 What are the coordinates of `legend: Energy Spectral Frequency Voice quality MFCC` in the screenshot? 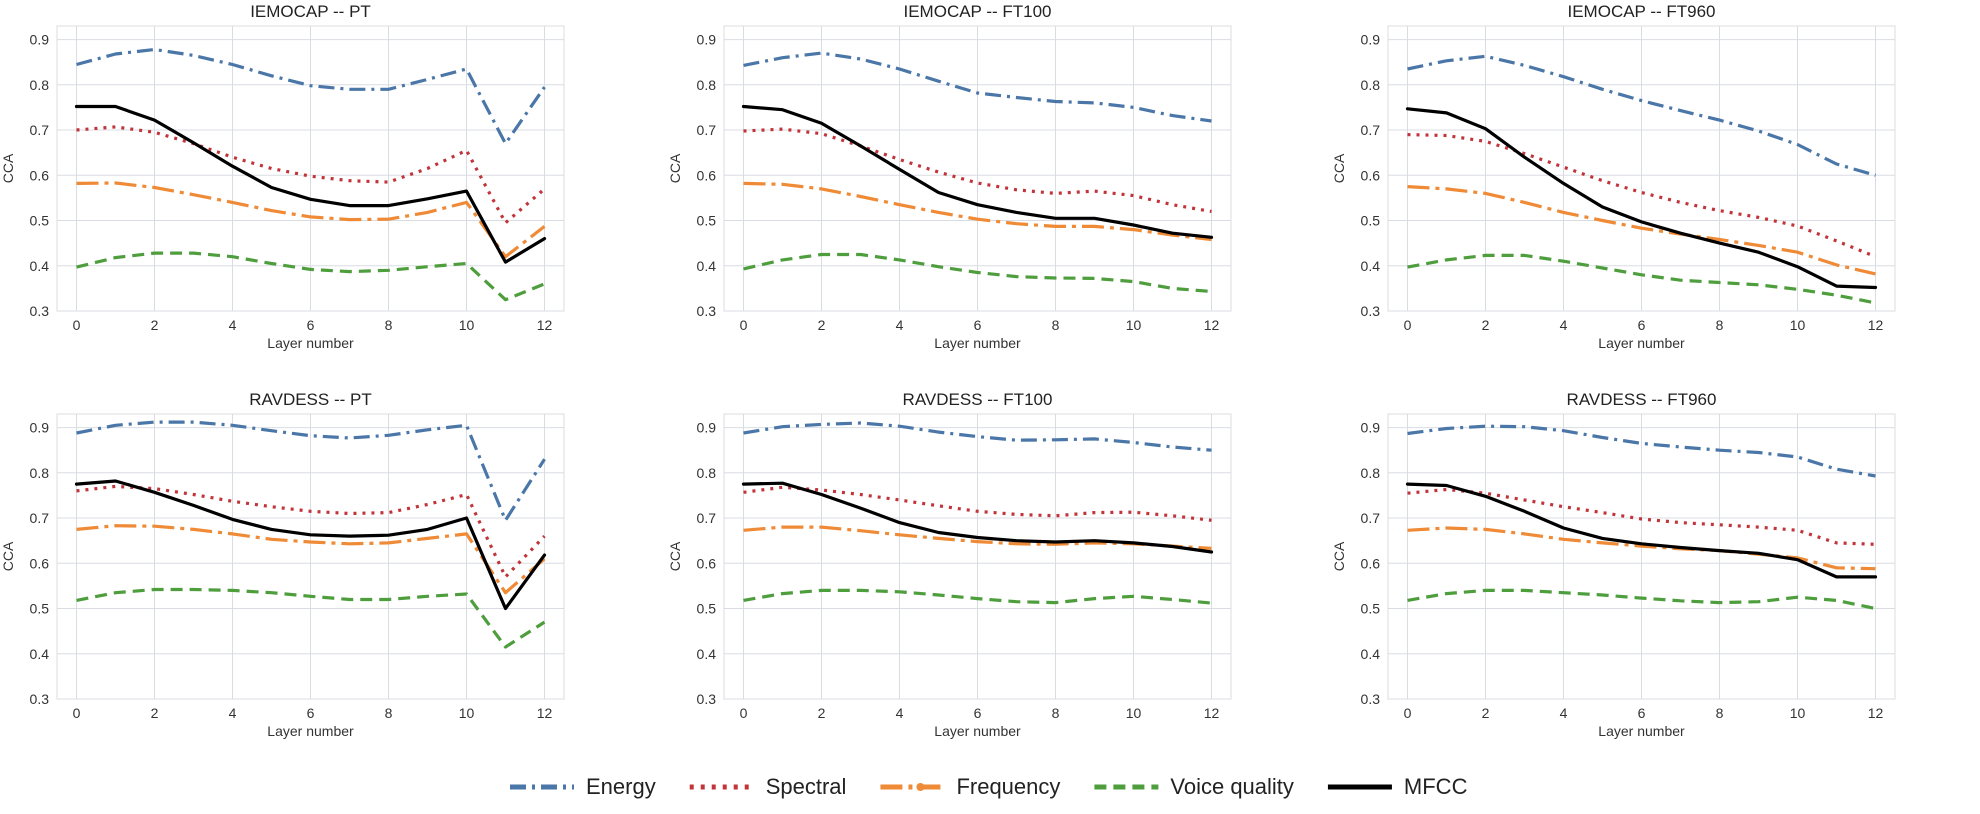 It's located at (989, 786).